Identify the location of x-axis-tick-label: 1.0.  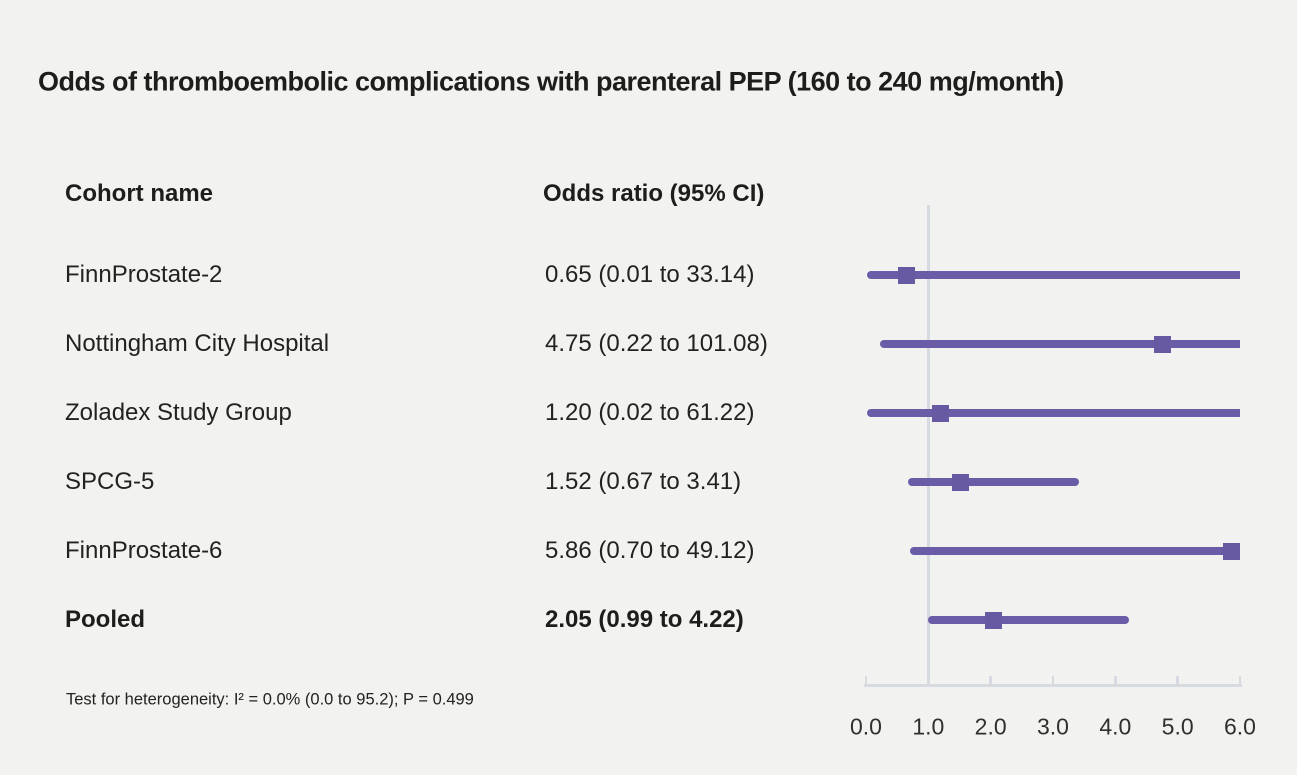
(928, 726).